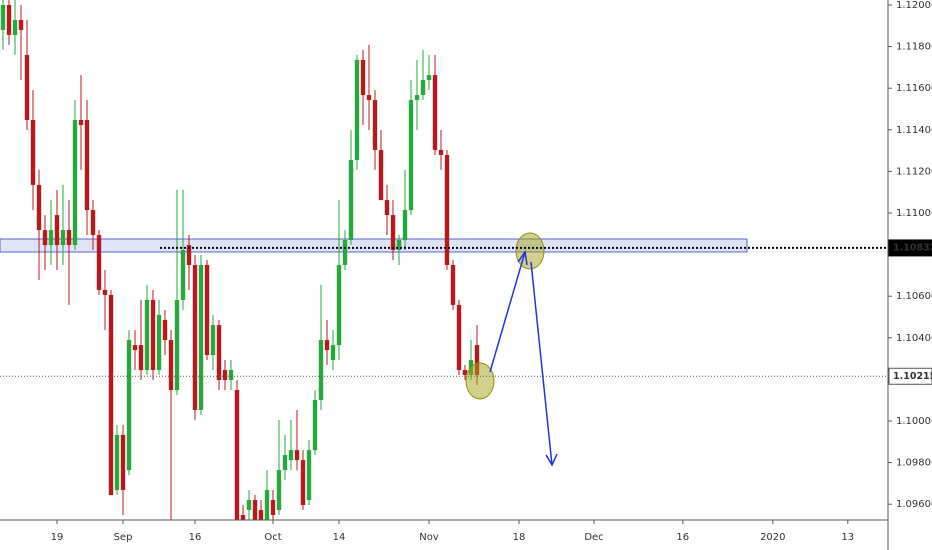 This screenshot has width=932, height=550. Describe the element at coordinates (339, 537) in the screenshot. I see `x-tick-label: 14` at that location.